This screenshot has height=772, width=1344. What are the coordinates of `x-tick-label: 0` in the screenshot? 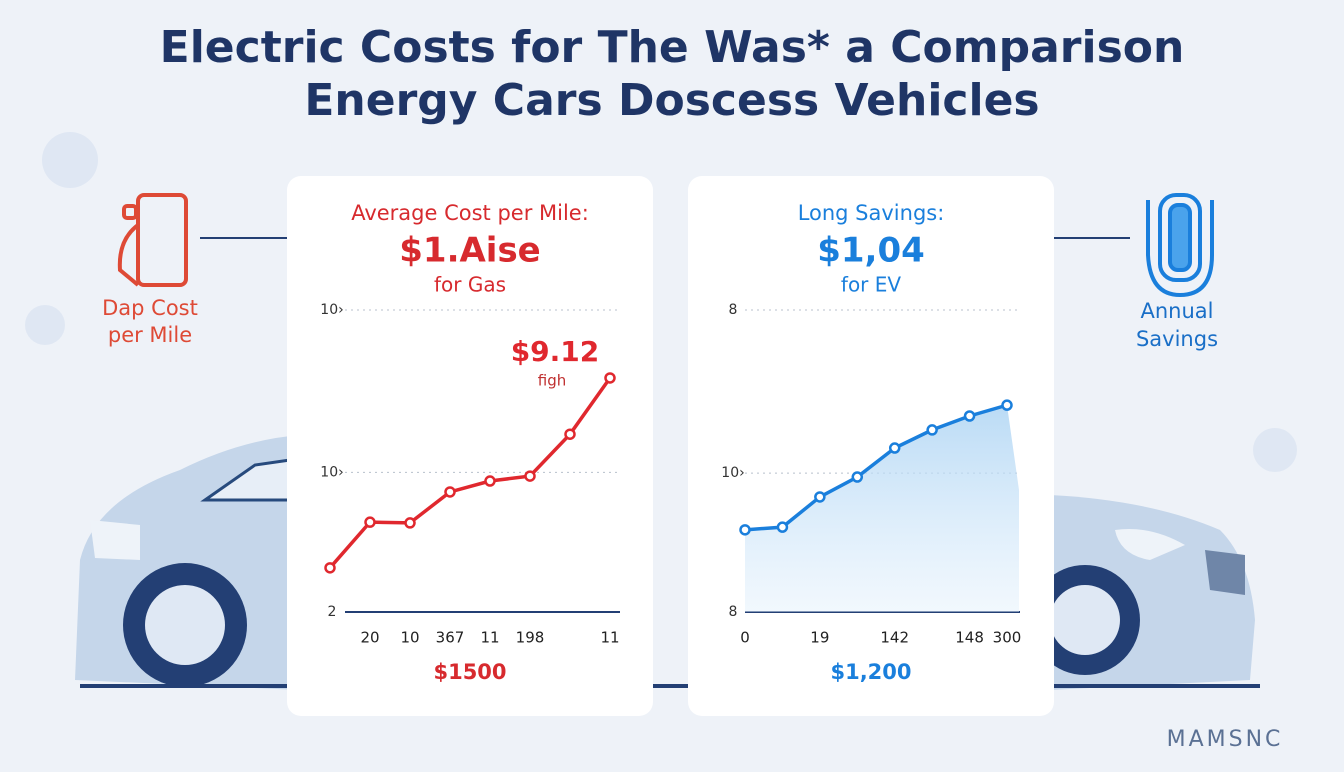 It's located at (745, 638).